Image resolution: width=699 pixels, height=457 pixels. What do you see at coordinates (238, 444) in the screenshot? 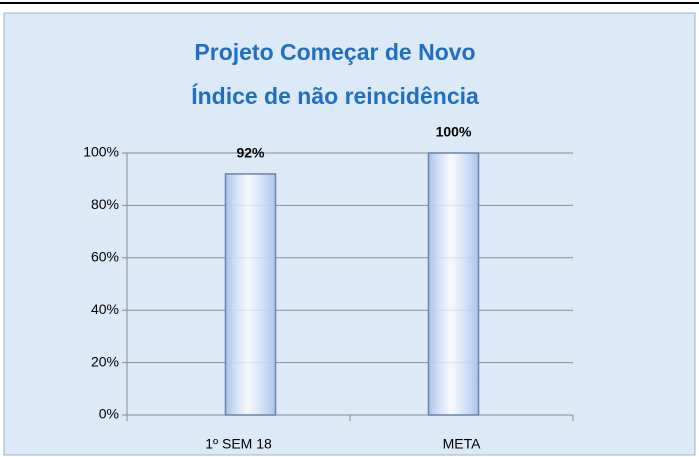
I see `x-tick-label: 1º SEM 18` at bounding box center [238, 444].